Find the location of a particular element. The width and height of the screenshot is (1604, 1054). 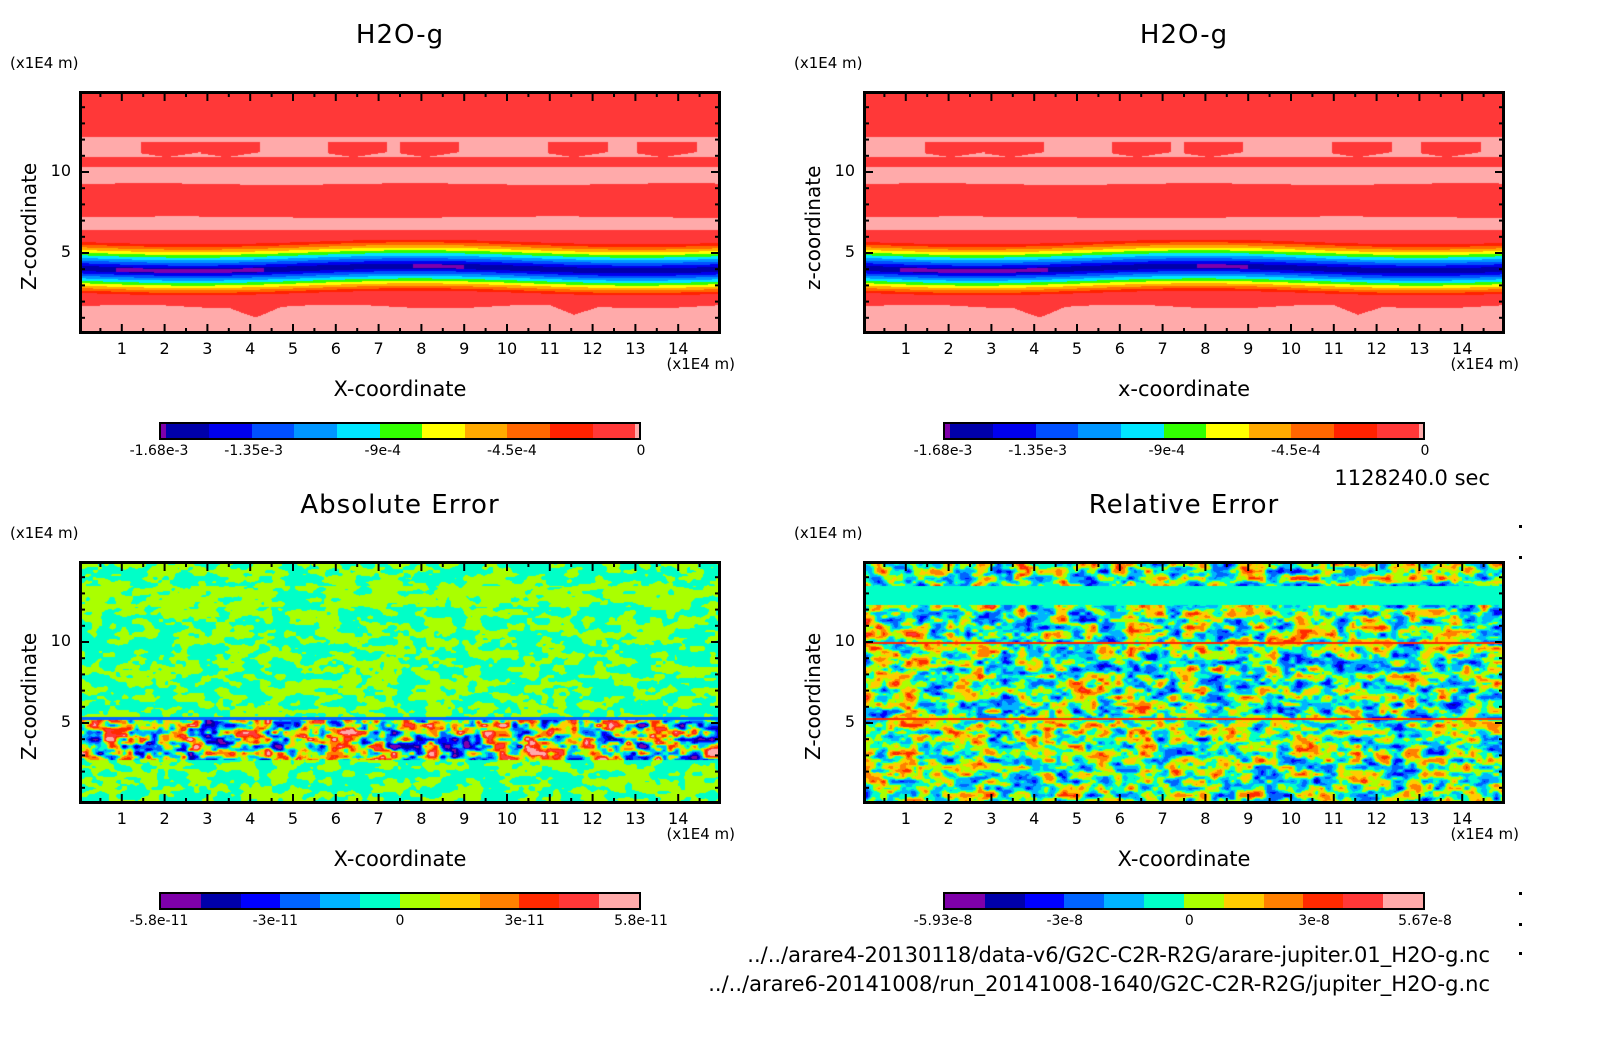

colorbar-tick-label: -4.5e-4 is located at coordinates (511, 451).